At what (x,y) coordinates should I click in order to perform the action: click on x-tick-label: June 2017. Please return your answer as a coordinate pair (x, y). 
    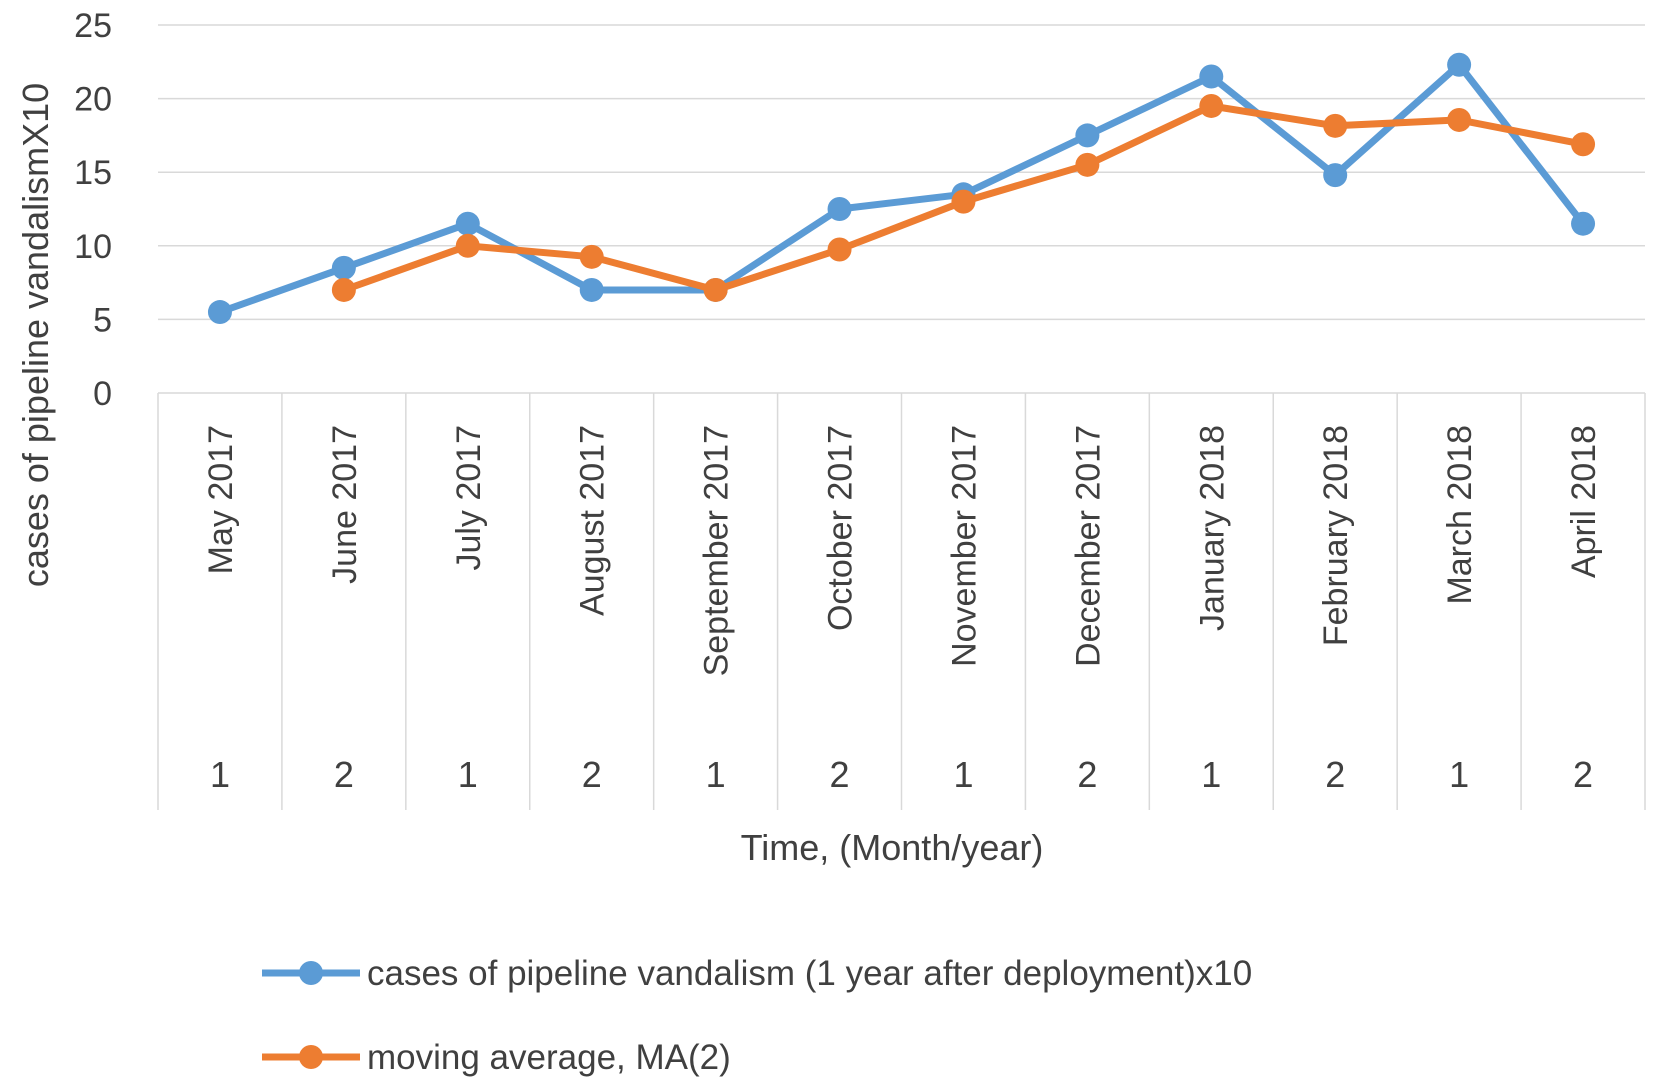
    Looking at the image, I should click on (345, 504).